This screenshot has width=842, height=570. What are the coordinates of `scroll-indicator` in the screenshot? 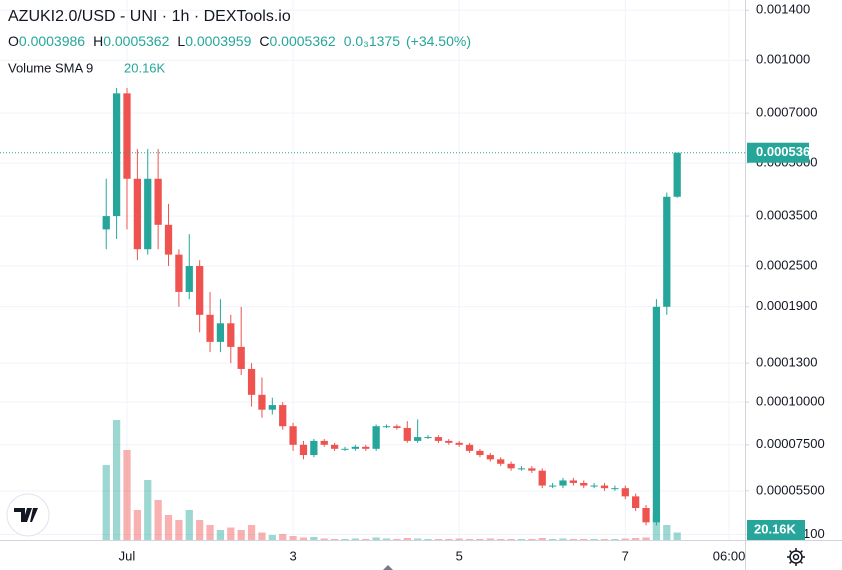 It's located at (388, 567).